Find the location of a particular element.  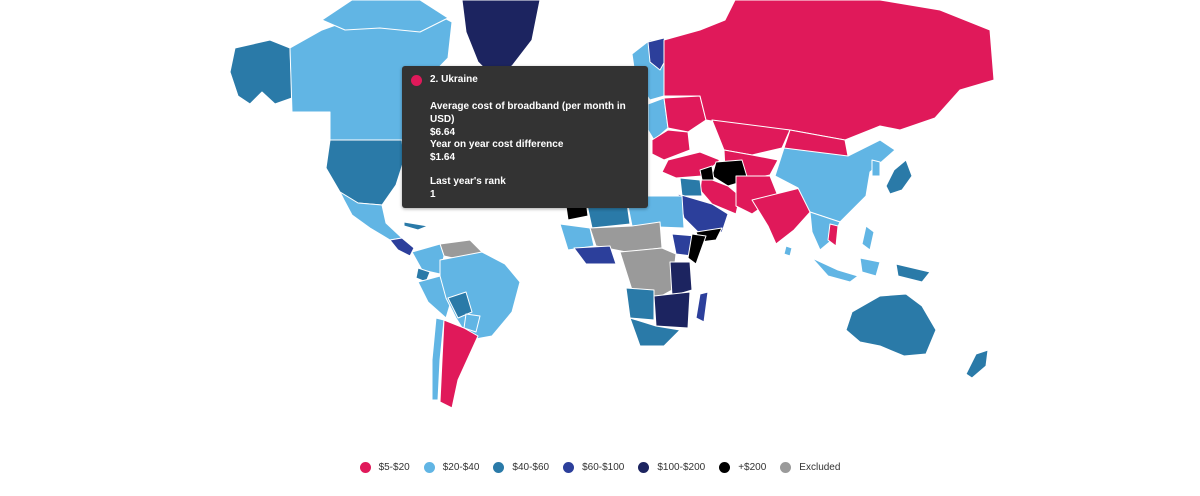

country-sri-lanka is located at coordinates (788, 251).